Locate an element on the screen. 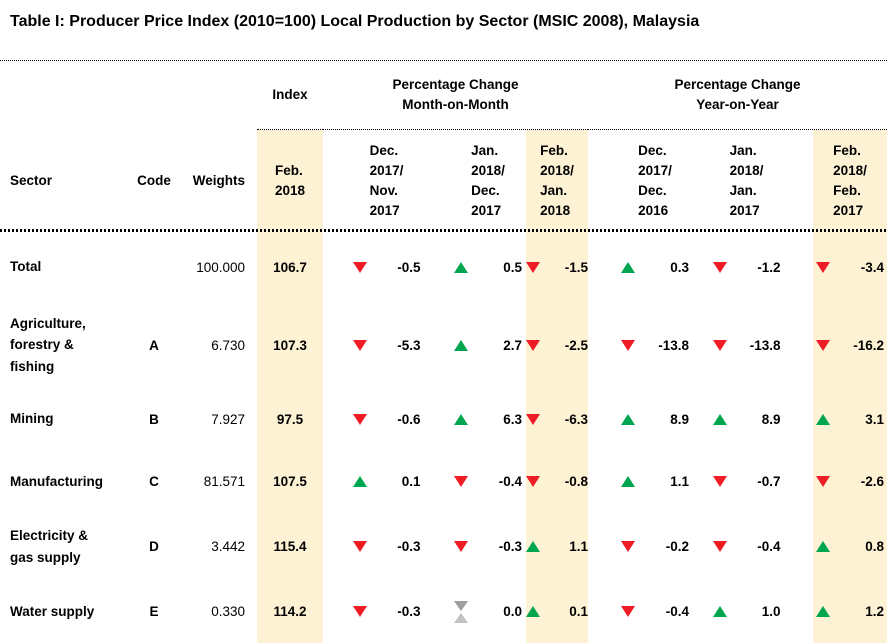  trend-neutral-icon is located at coordinates (461, 611).